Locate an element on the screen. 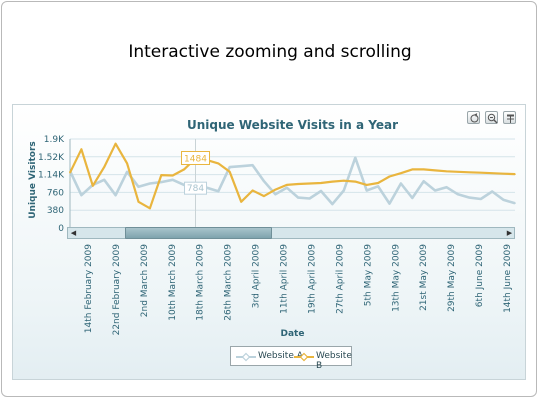  x-tick-label: 27th April 2009 is located at coordinates (340, 279).